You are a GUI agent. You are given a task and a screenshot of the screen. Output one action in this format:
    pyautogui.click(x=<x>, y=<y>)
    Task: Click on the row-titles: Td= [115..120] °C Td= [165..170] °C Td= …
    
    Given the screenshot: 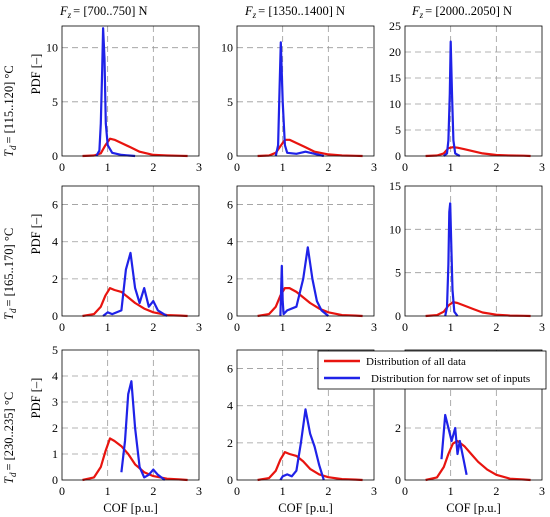 What is the action you would take?
    pyautogui.click(x=10, y=274)
    